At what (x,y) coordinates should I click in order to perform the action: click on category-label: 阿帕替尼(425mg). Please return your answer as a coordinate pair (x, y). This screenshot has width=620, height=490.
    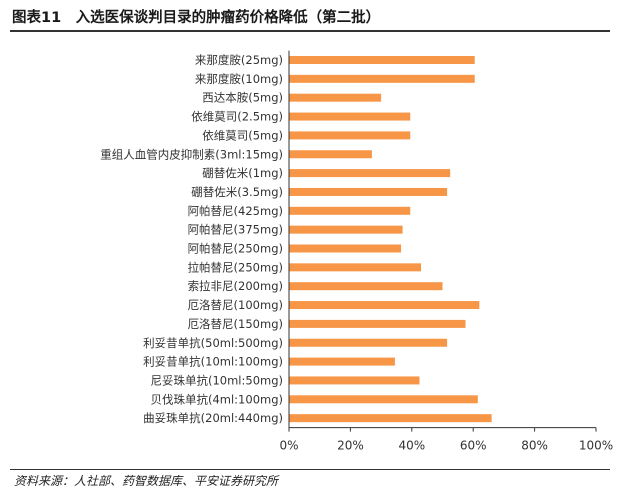
    Looking at the image, I should click on (235, 211).